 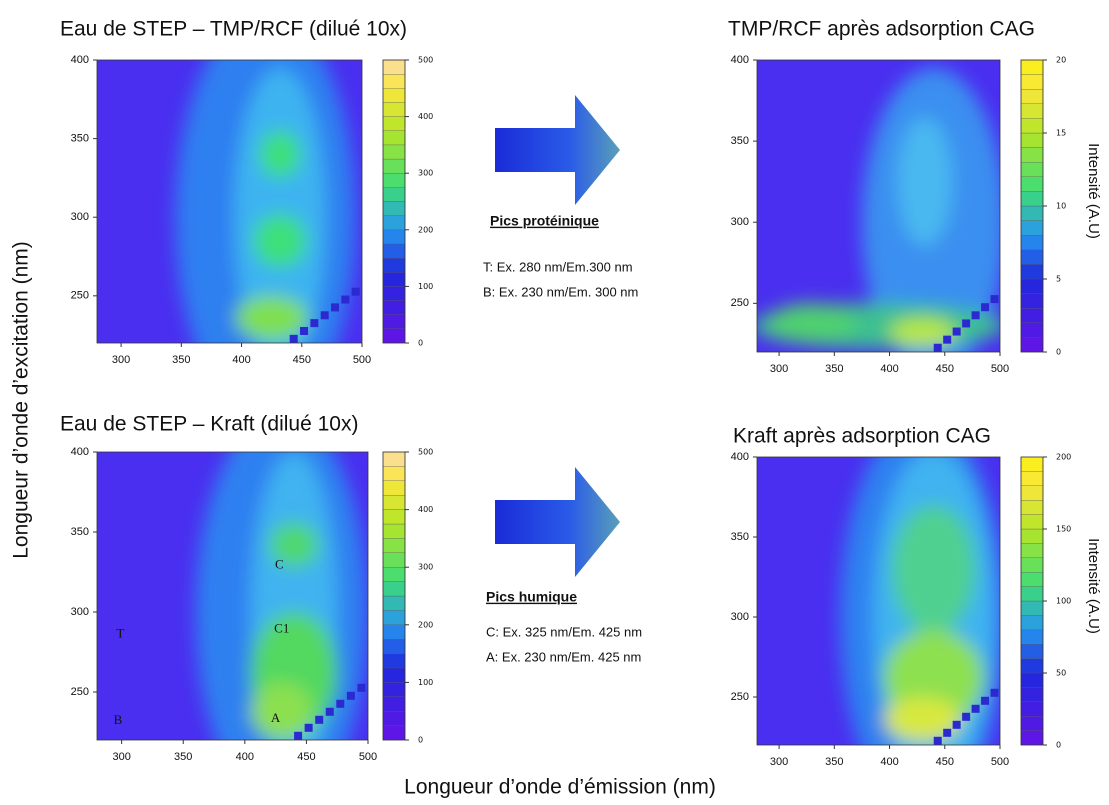 I want to click on peak-label: A, so click(x=276, y=717).